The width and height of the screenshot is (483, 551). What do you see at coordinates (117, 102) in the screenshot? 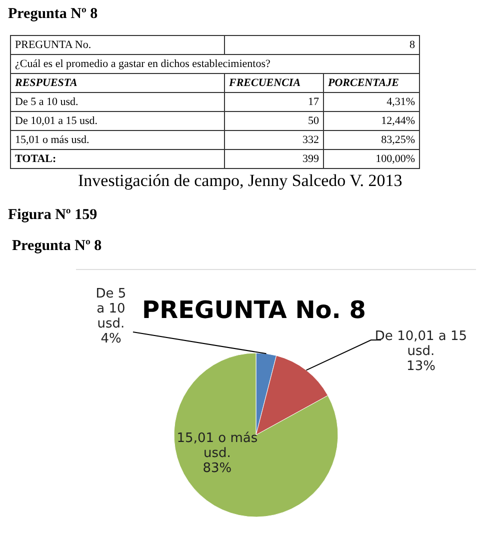
I see `text: De 5 a 10 usd.` at bounding box center [117, 102].